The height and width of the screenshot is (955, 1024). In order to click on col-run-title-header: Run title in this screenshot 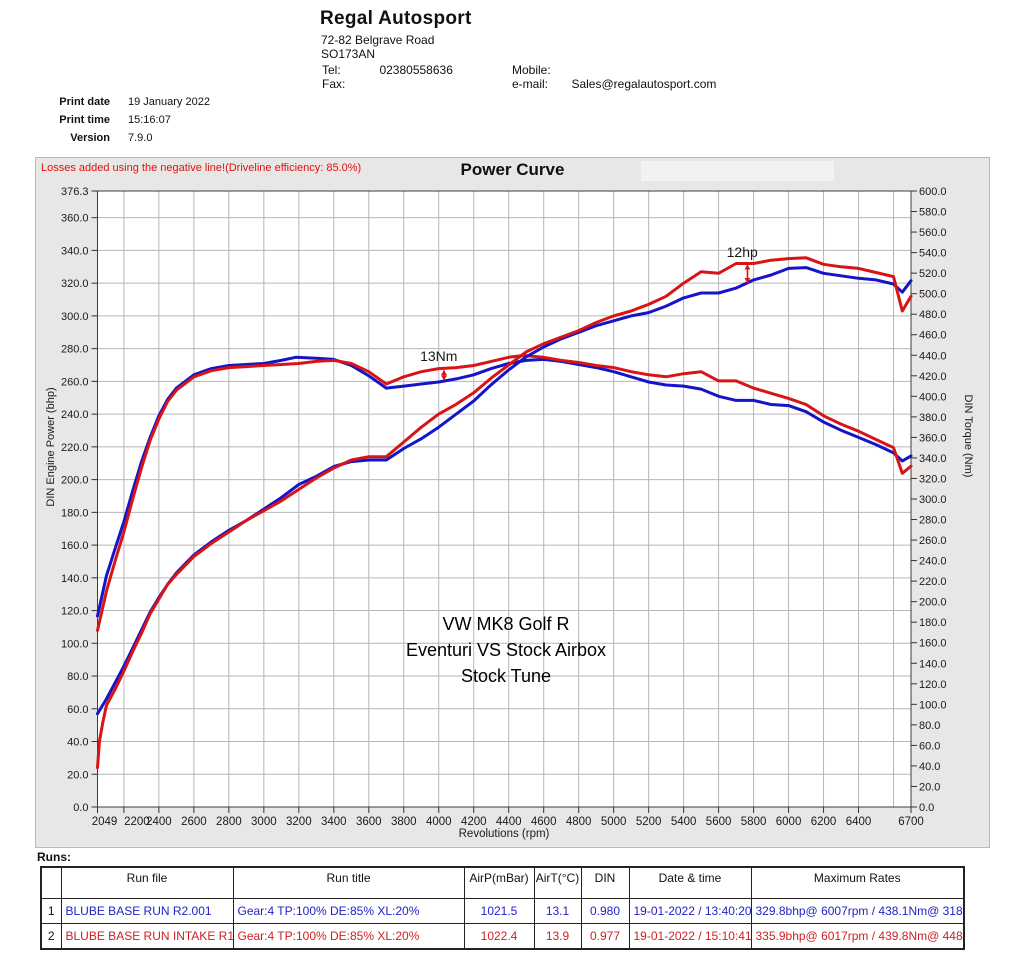, I will do `click(348, 882)`.